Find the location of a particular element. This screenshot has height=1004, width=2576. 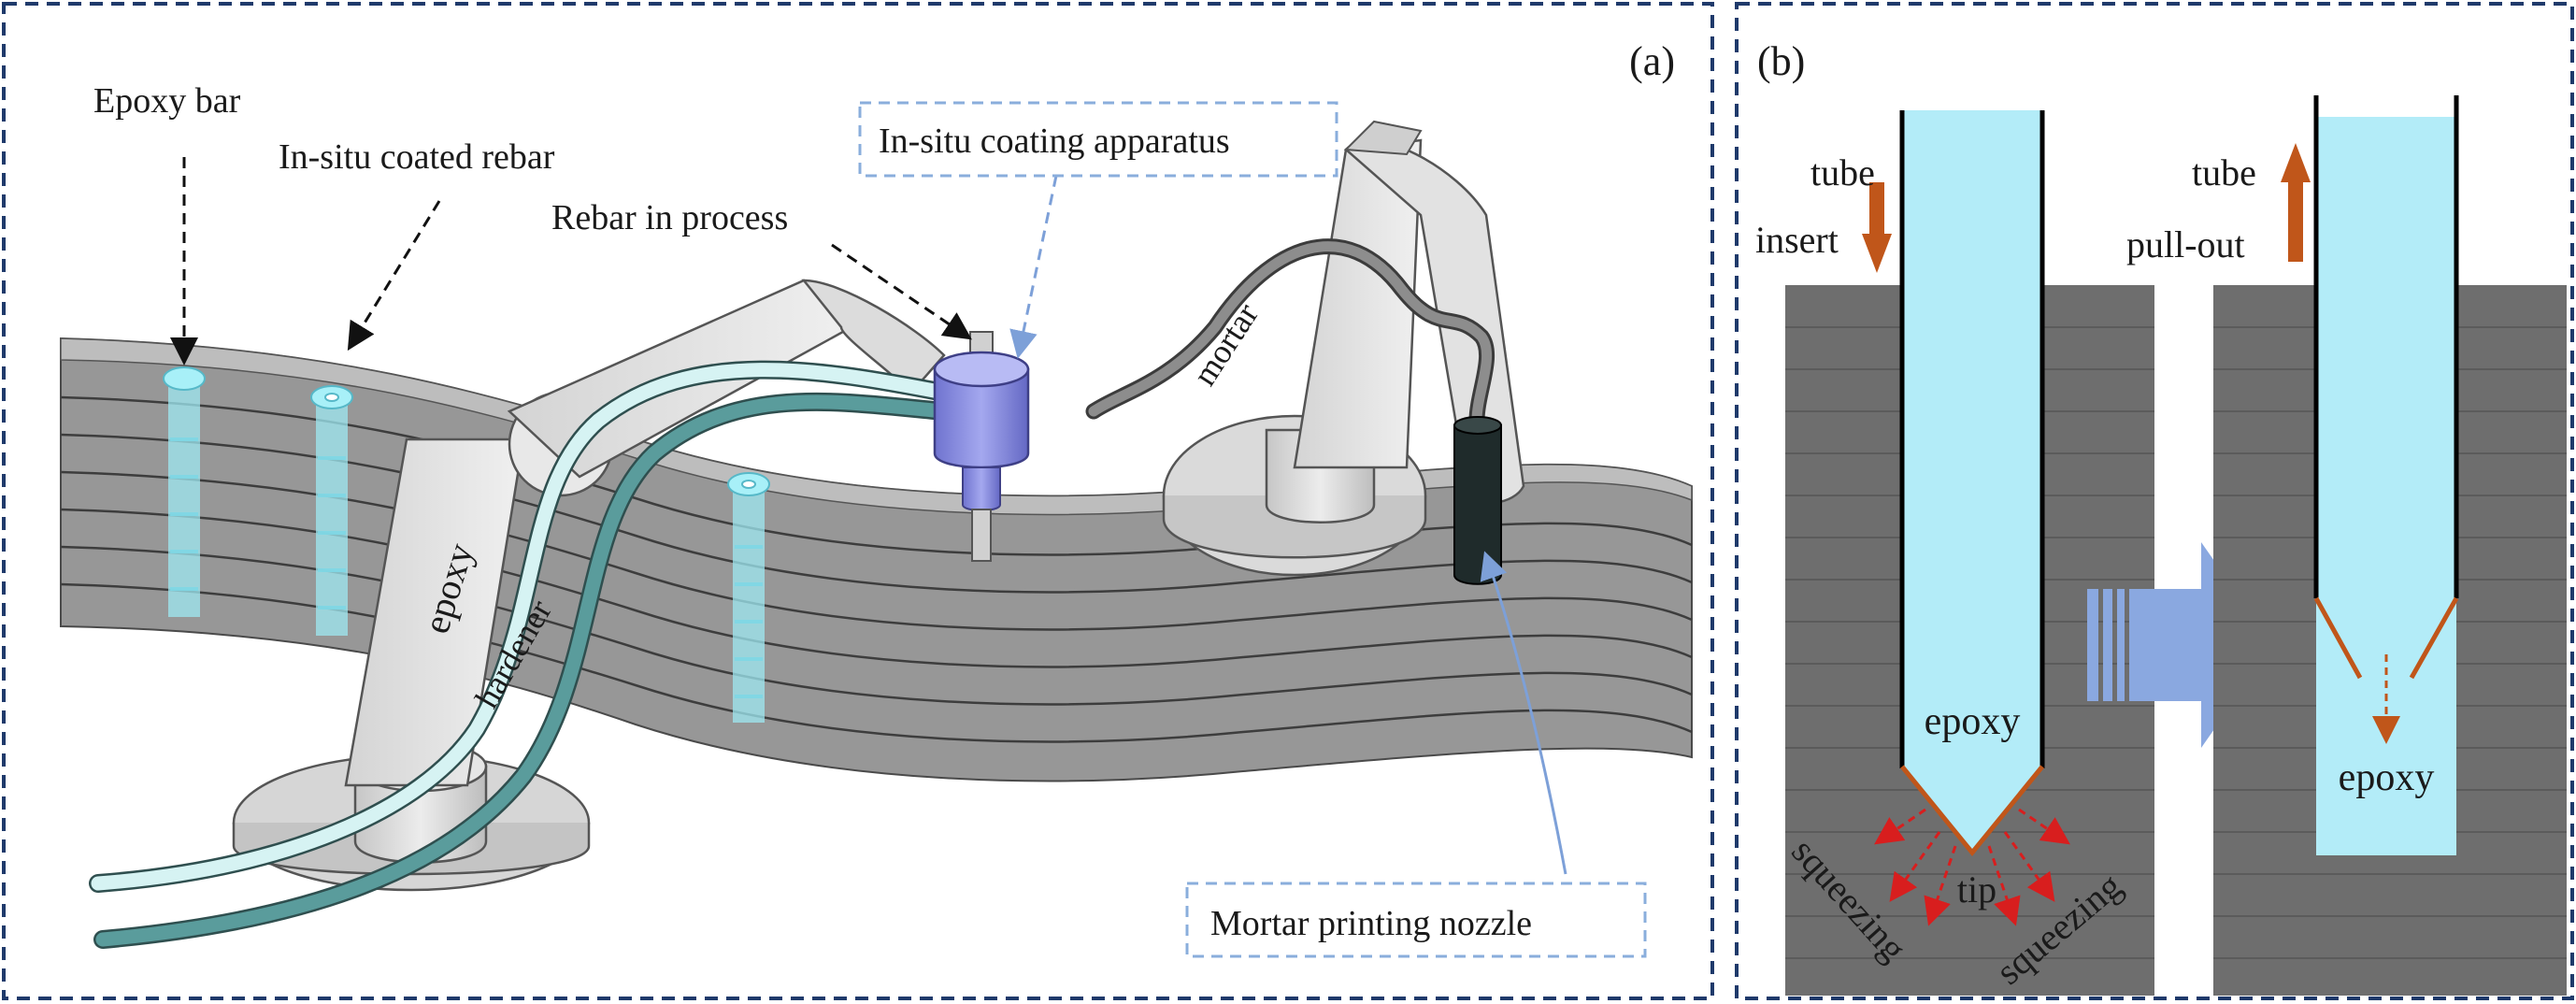

label-nozzle: Mortar printing nozzle is located at coordinates (1371, 923).